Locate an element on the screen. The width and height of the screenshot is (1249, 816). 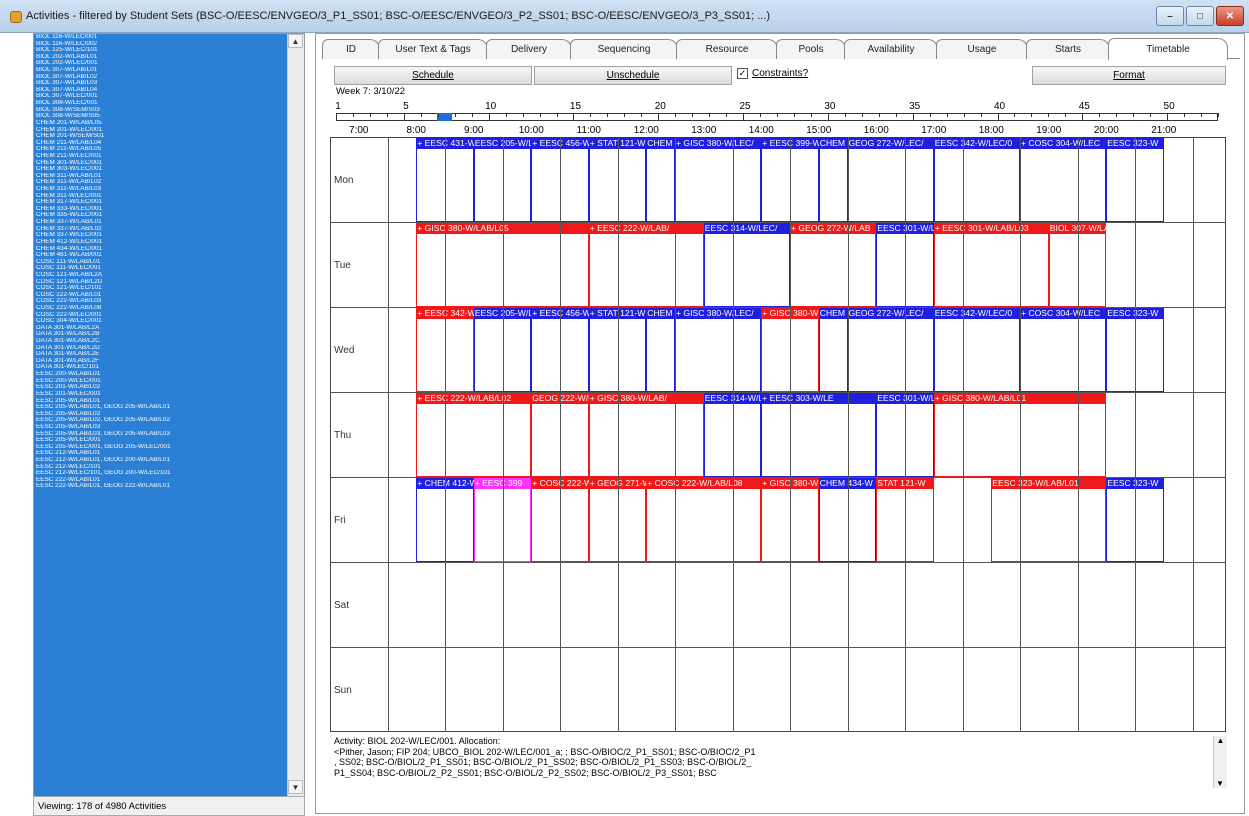
list-item: EESC 205-W/LAB/L01, GEOG 205-W/LAB/L01 is located at coordinates (103, 407).